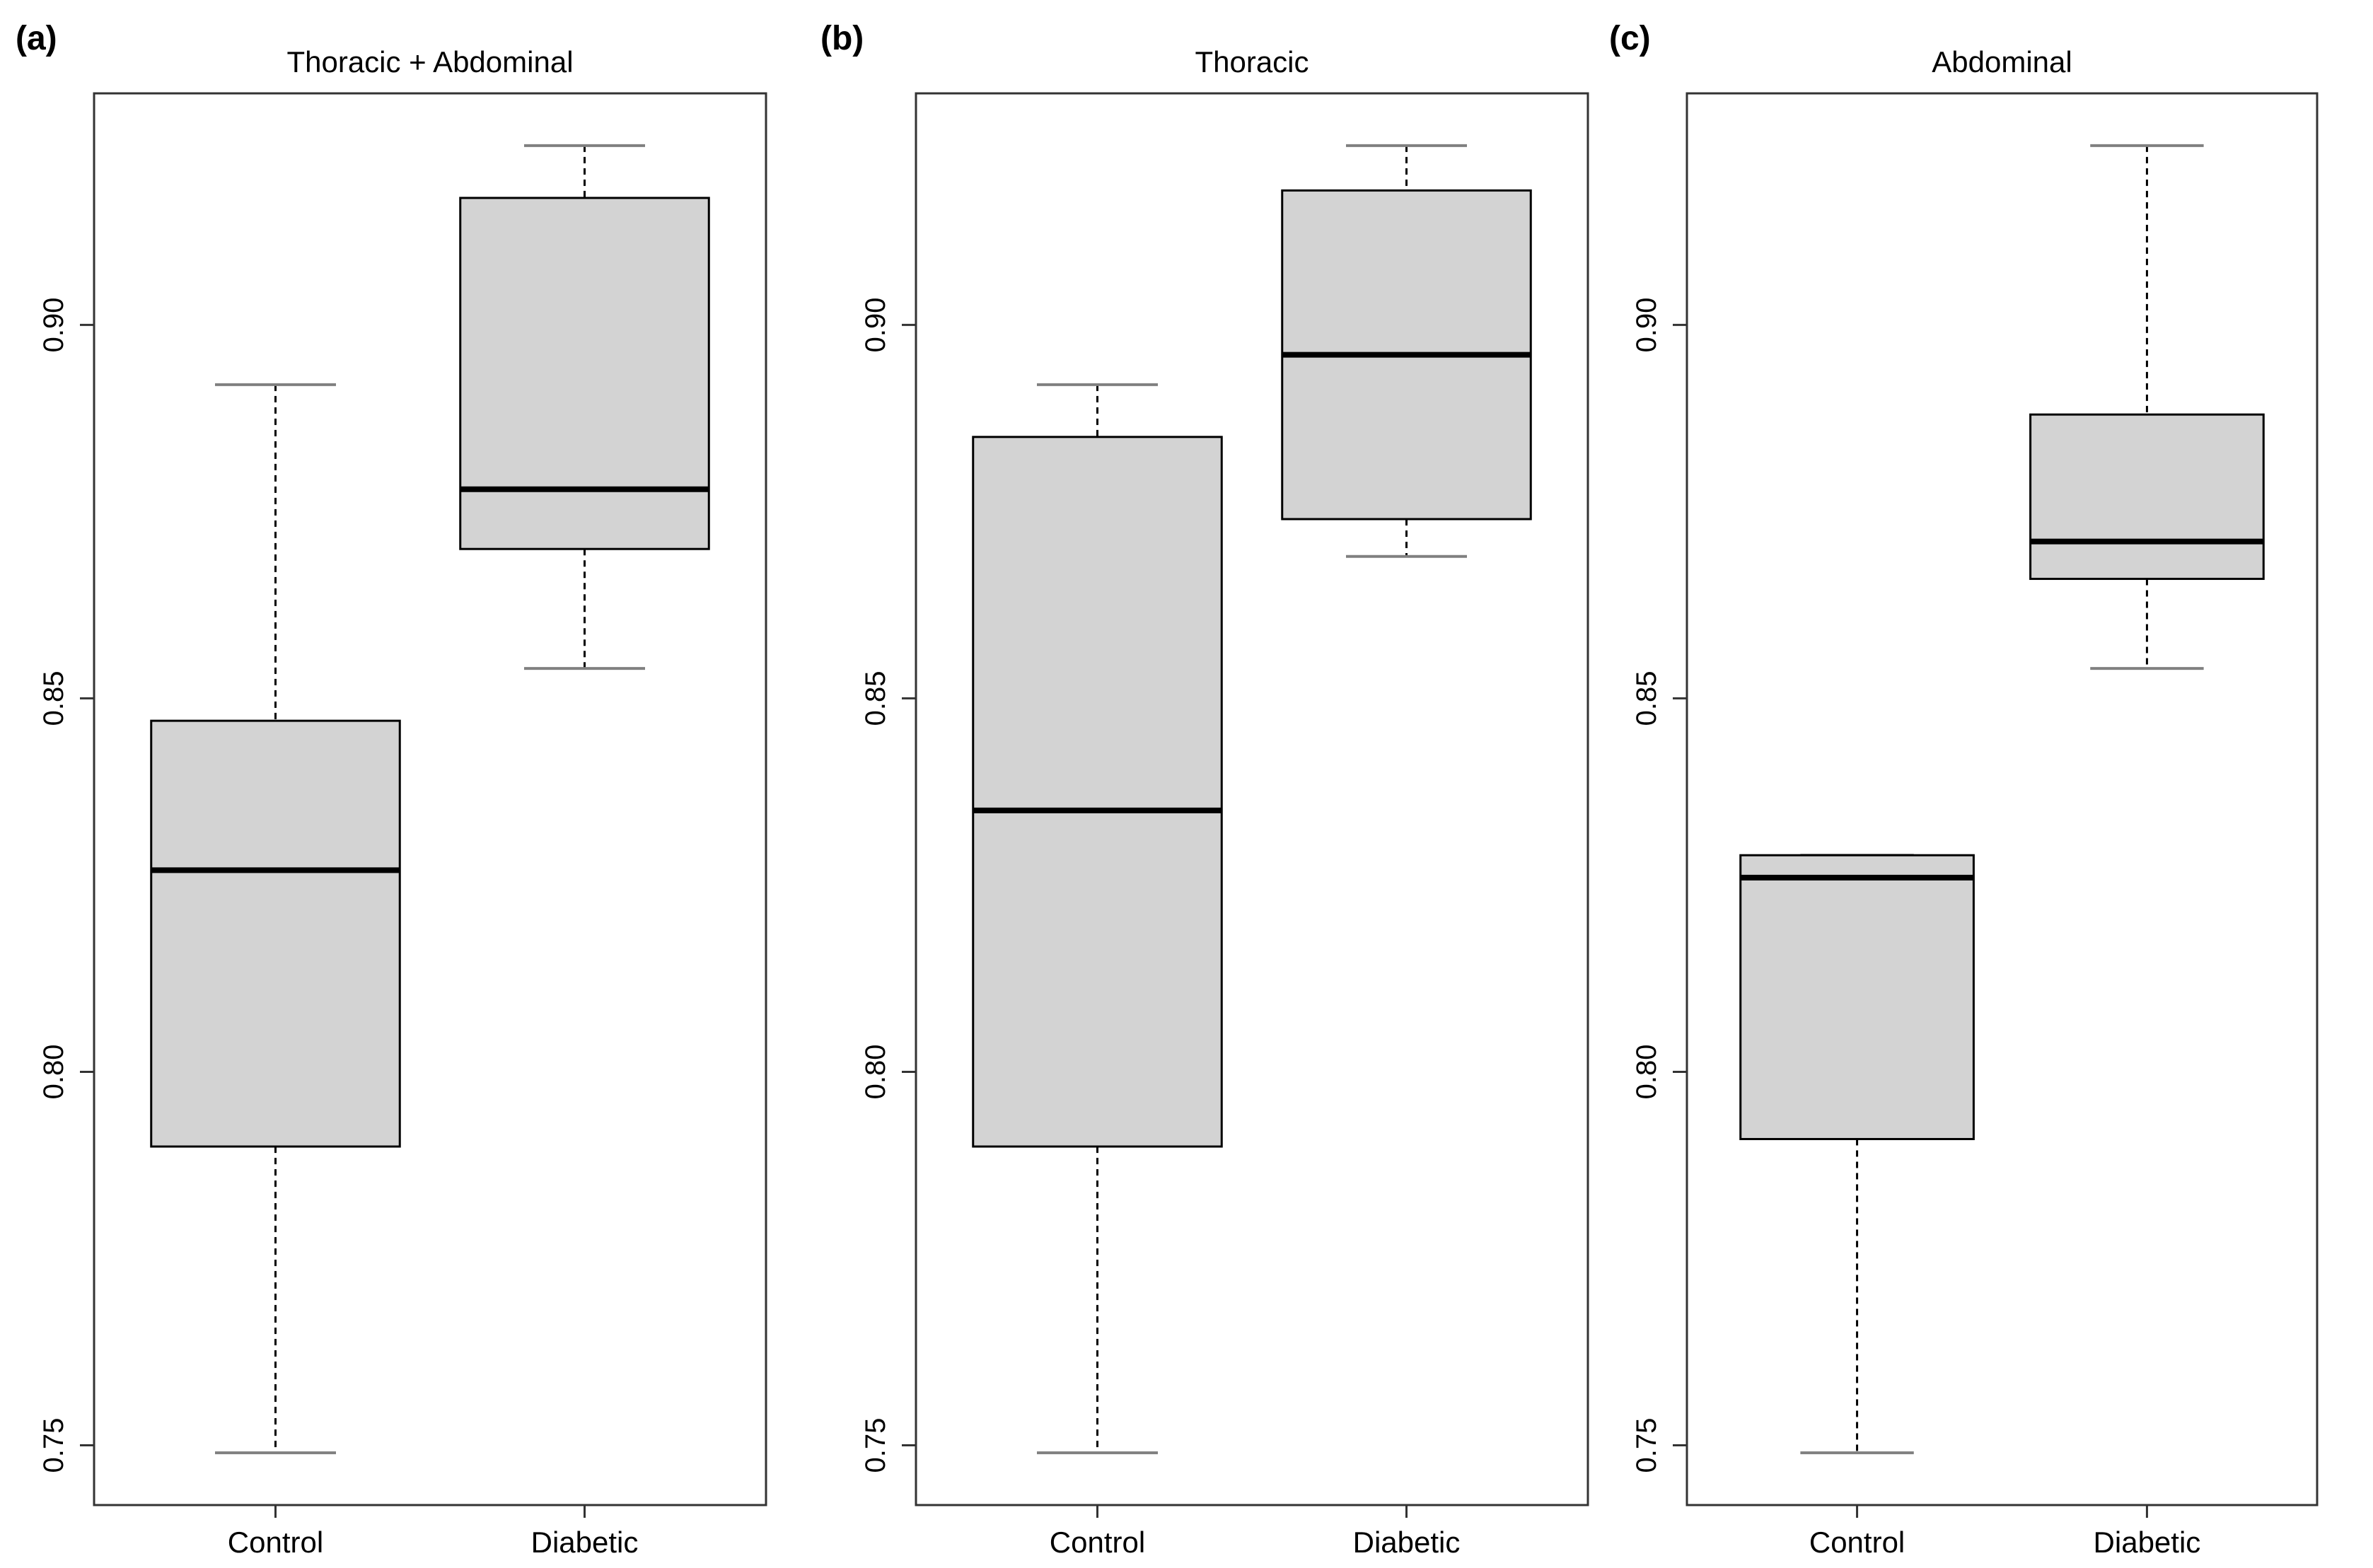  Describe the element at coordinates (2002, 62) in the screenshot. I see `panel-title: Abdominal` at that location.